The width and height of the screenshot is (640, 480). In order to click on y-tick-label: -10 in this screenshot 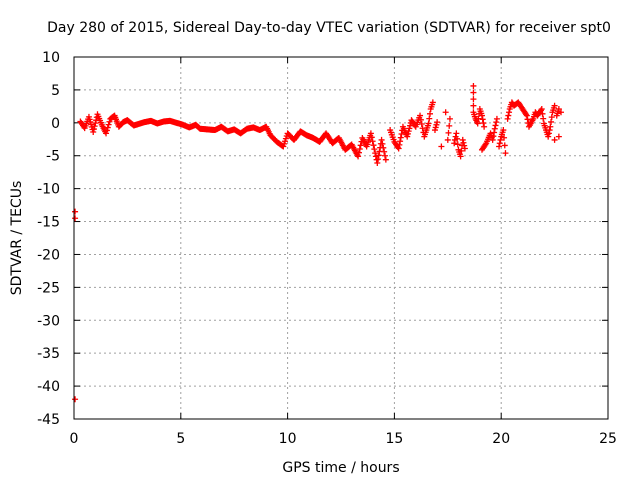, I will do `click(48, 190)`.